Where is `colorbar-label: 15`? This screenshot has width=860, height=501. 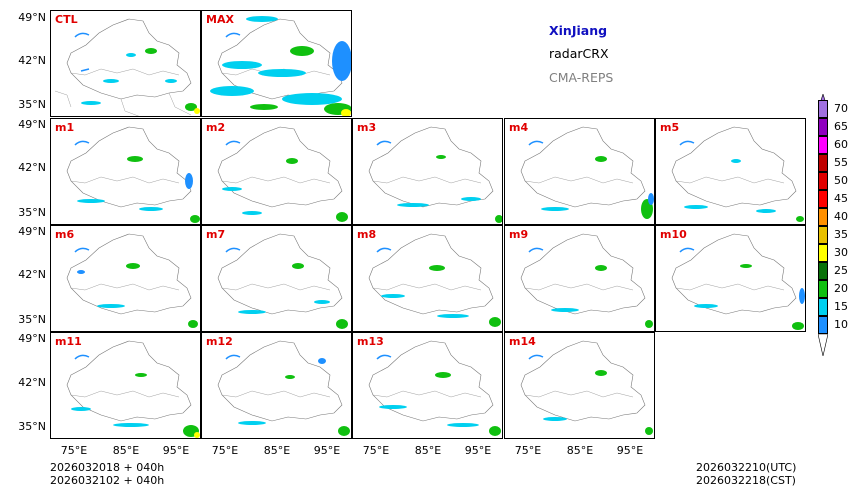 colorbar-label: 15 is located at coordinates (841, 306).